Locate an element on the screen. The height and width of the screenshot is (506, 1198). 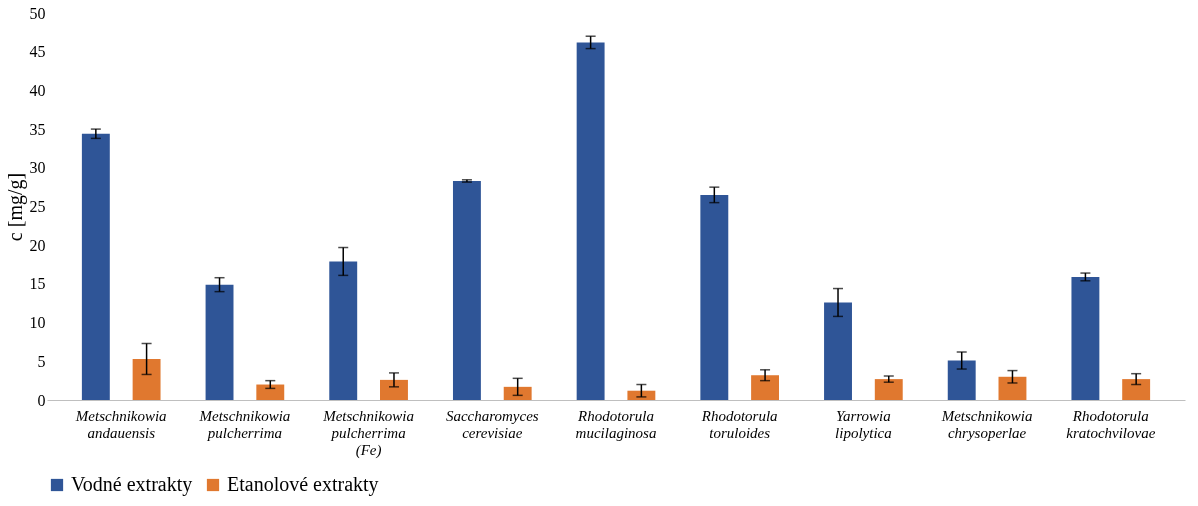
y-tick-label: 5 is located at coordinates (41, 361).